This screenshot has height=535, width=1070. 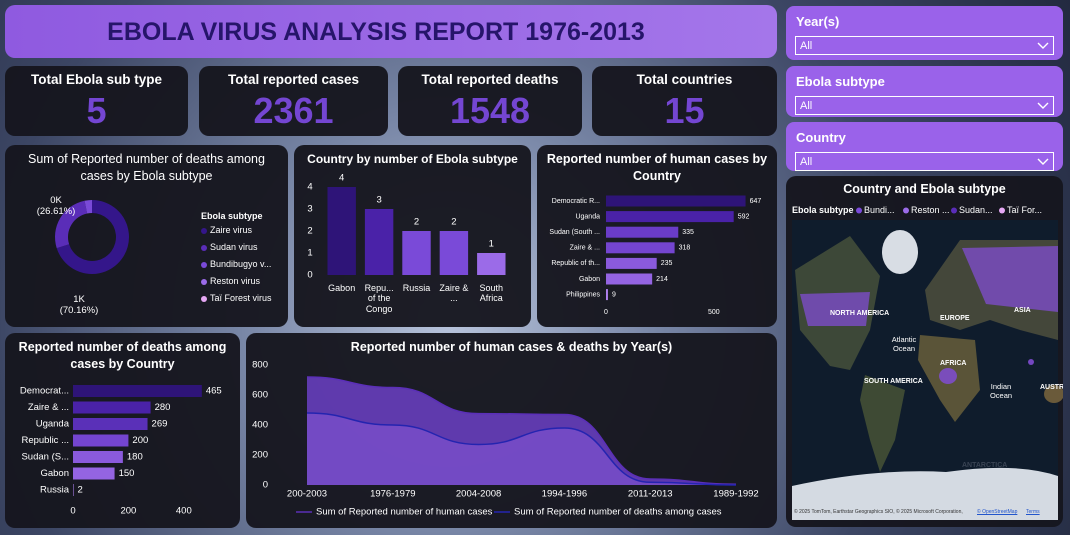 What do you see at coordinates (650, 494) in the screenshot?
I see `x-tick-label: 2011-2013` at bounding box center [650, 494].